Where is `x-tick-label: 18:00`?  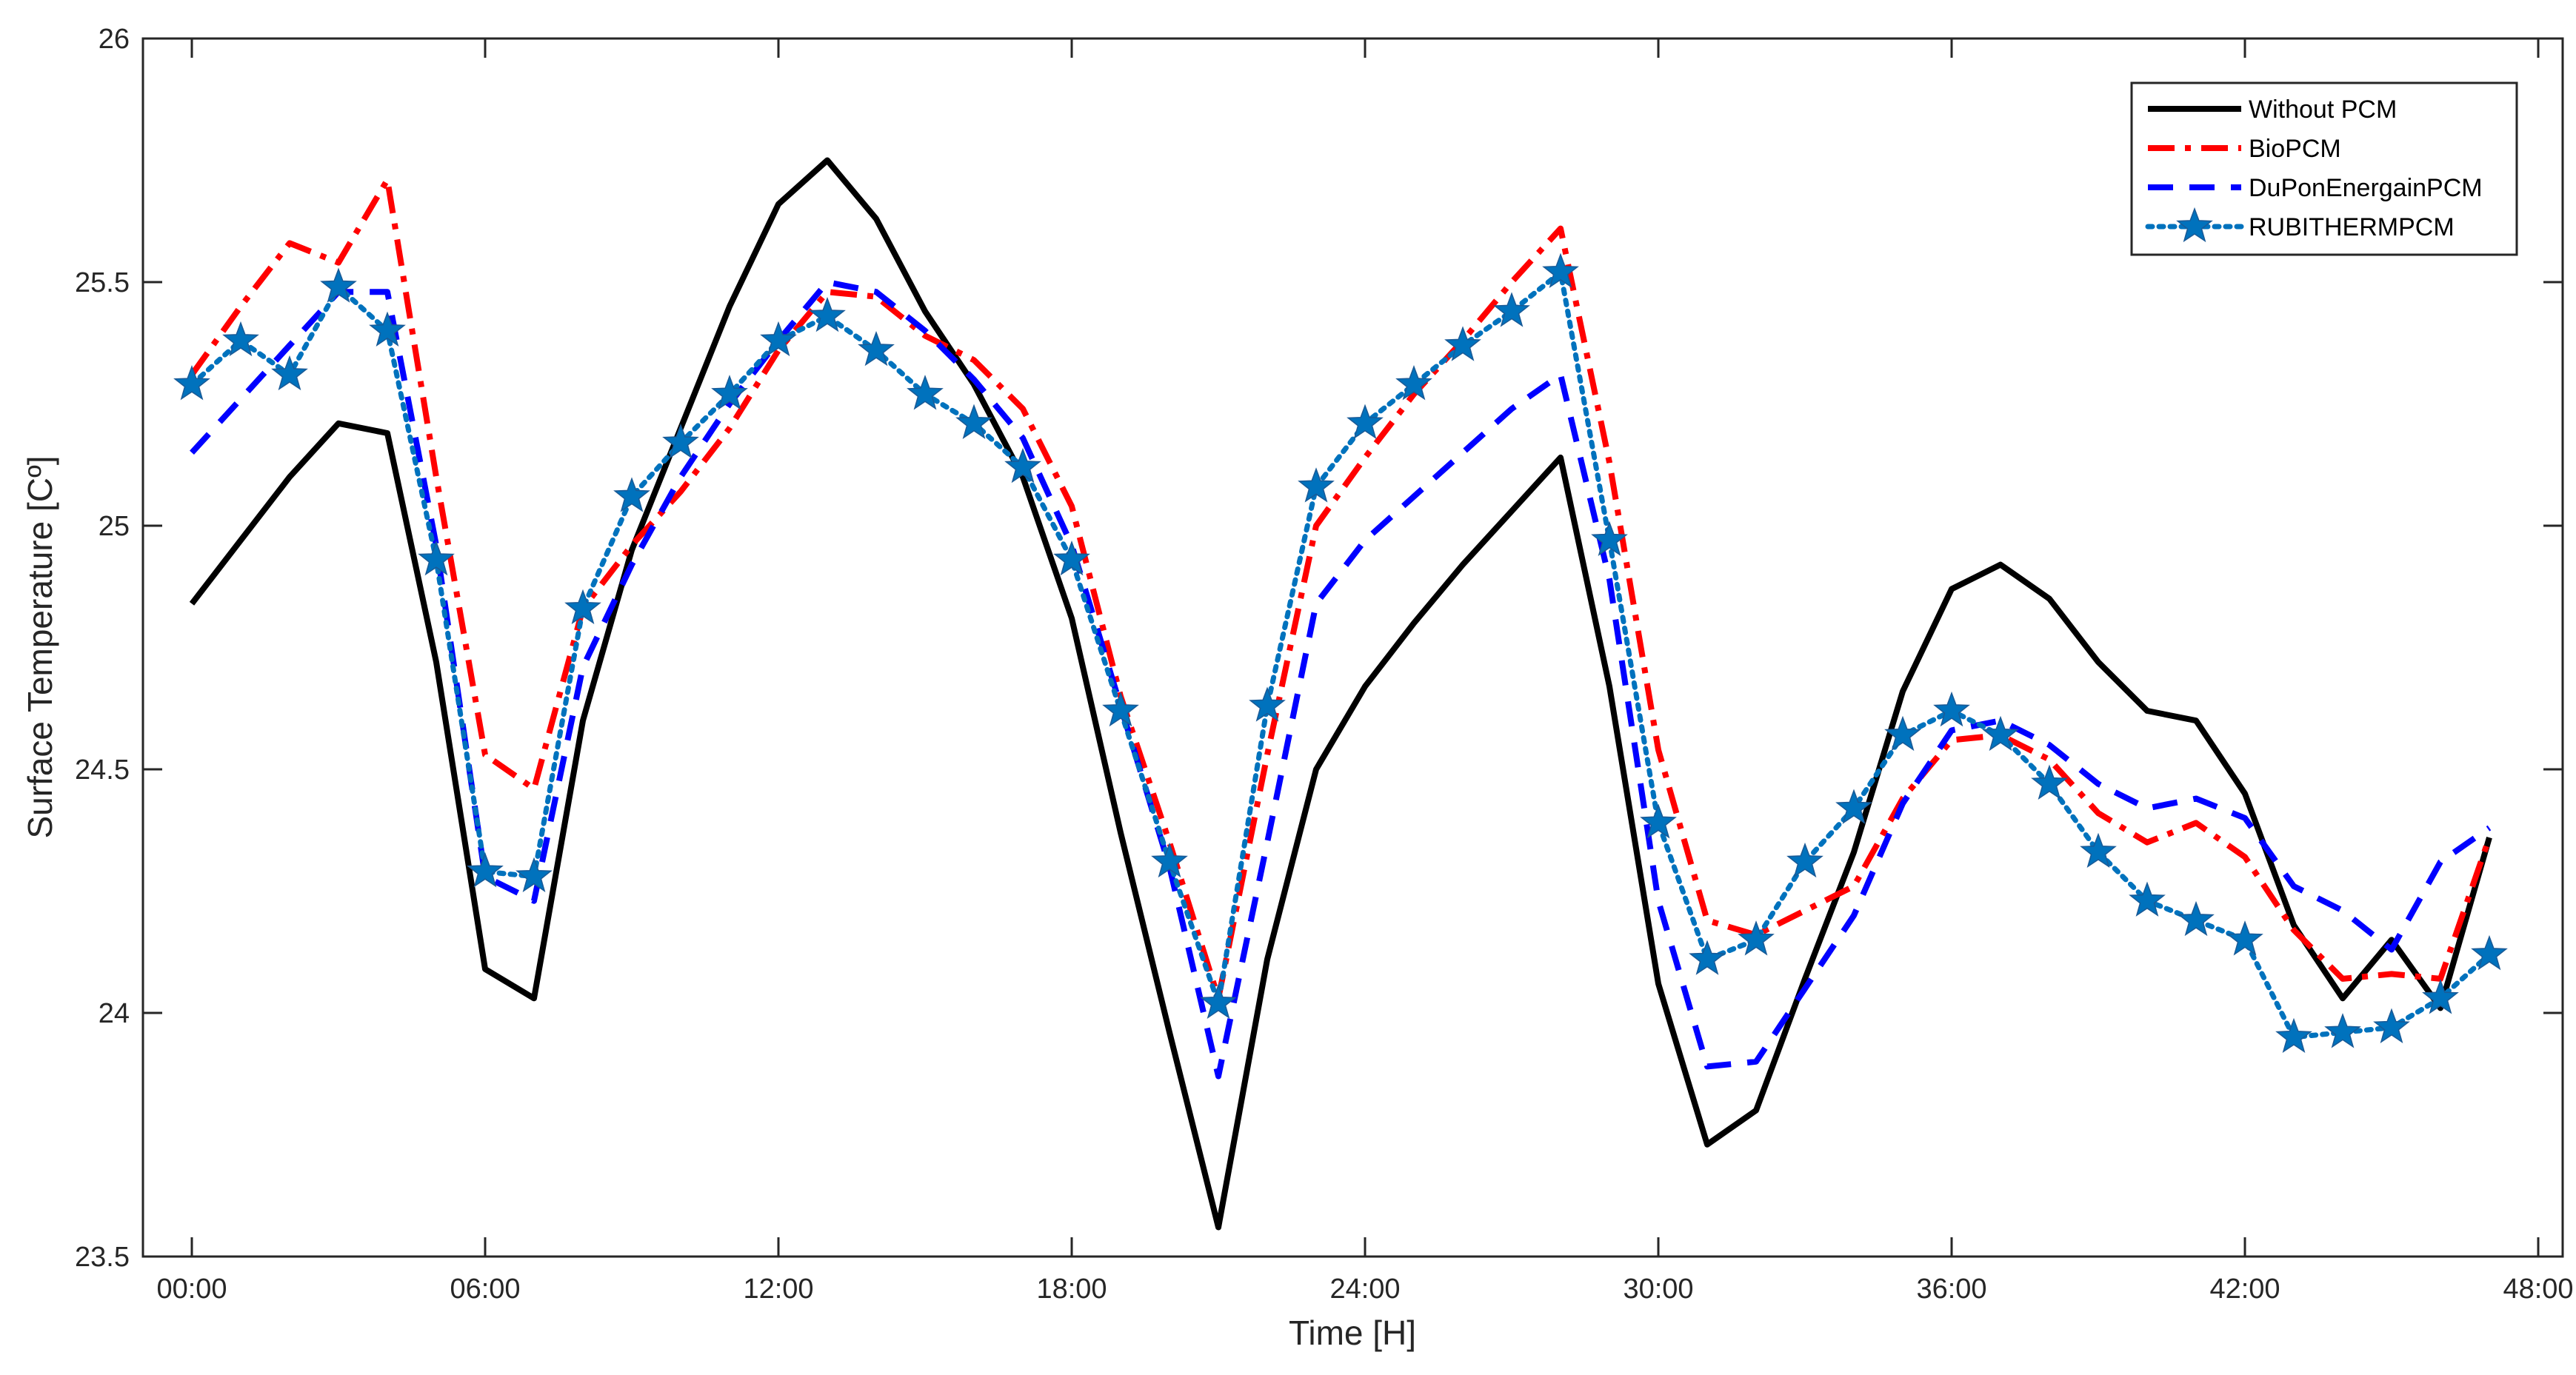 x-tick-label: 18:00 is located at coordinates (1071, 1289).